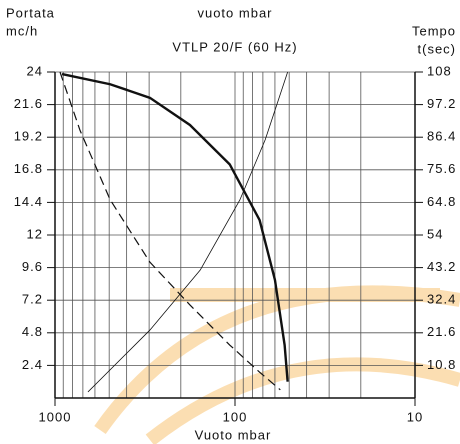 Image resolution: width=460 pixels, height=444 pixels. What do you see at coordinates (35, 233) in the screenshot?
I see `y-tick-label: 12` at bounding box center [35, 233].